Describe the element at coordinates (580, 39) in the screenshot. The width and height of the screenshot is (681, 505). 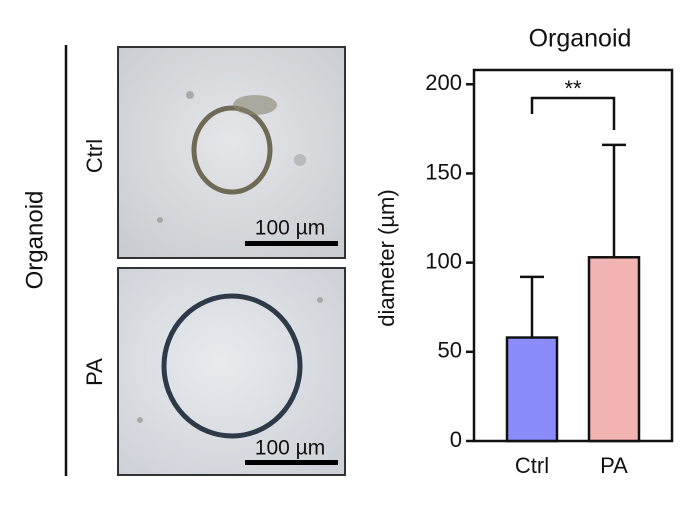
I see `chart-title: Organoid` at that location.